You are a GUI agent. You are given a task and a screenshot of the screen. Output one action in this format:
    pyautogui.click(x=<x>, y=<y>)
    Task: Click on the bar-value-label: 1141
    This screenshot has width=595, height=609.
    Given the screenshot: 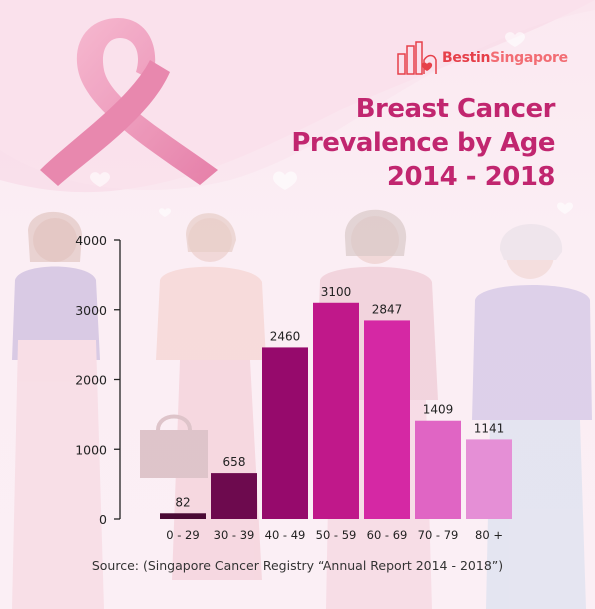 What is the action you would take?
    pyautogui.click(x=489, y=428)
    